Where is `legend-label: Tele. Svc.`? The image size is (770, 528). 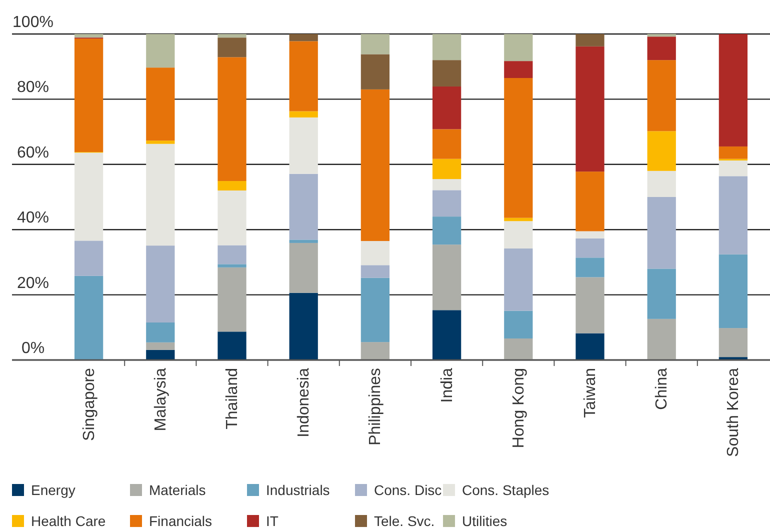
legend-label: Tele. Svc. is located at coordinates (404, 520).